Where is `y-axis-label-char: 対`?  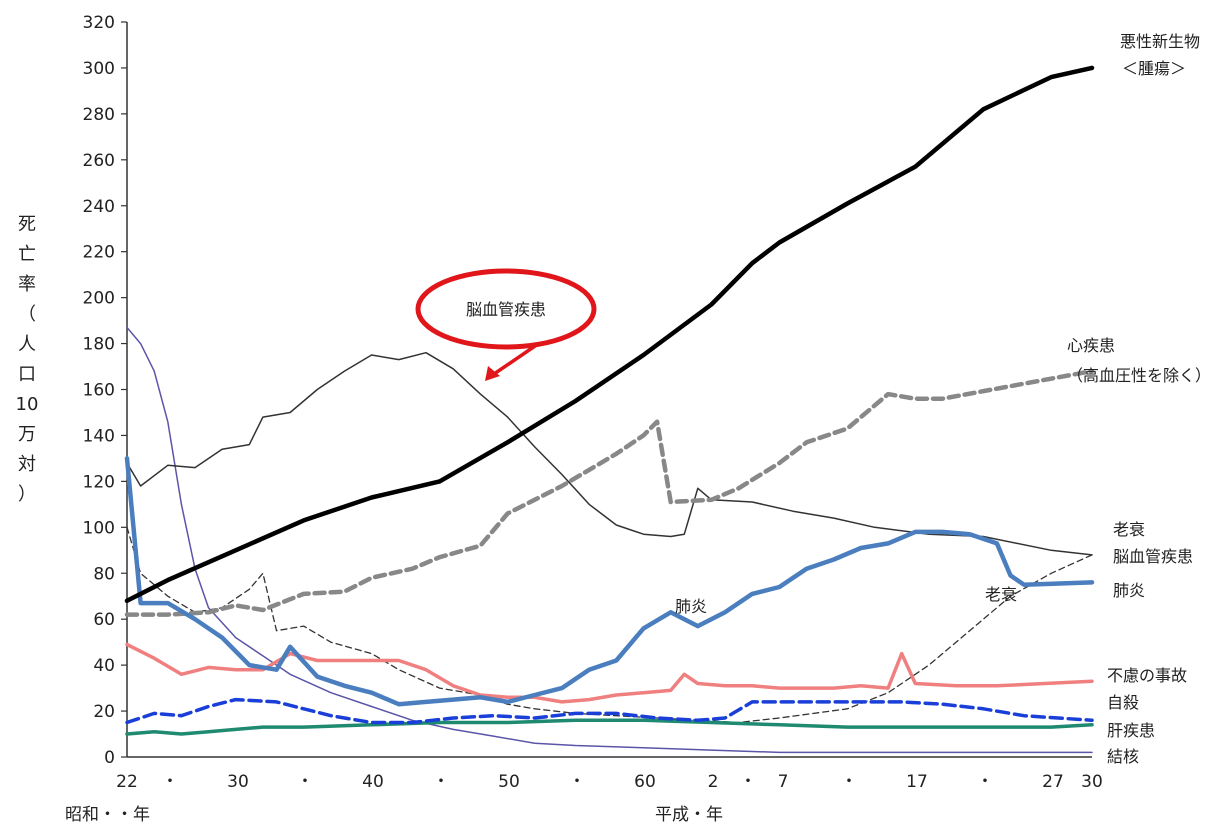
y-axis-label-char: 対 is located at coordinates (27, 464).